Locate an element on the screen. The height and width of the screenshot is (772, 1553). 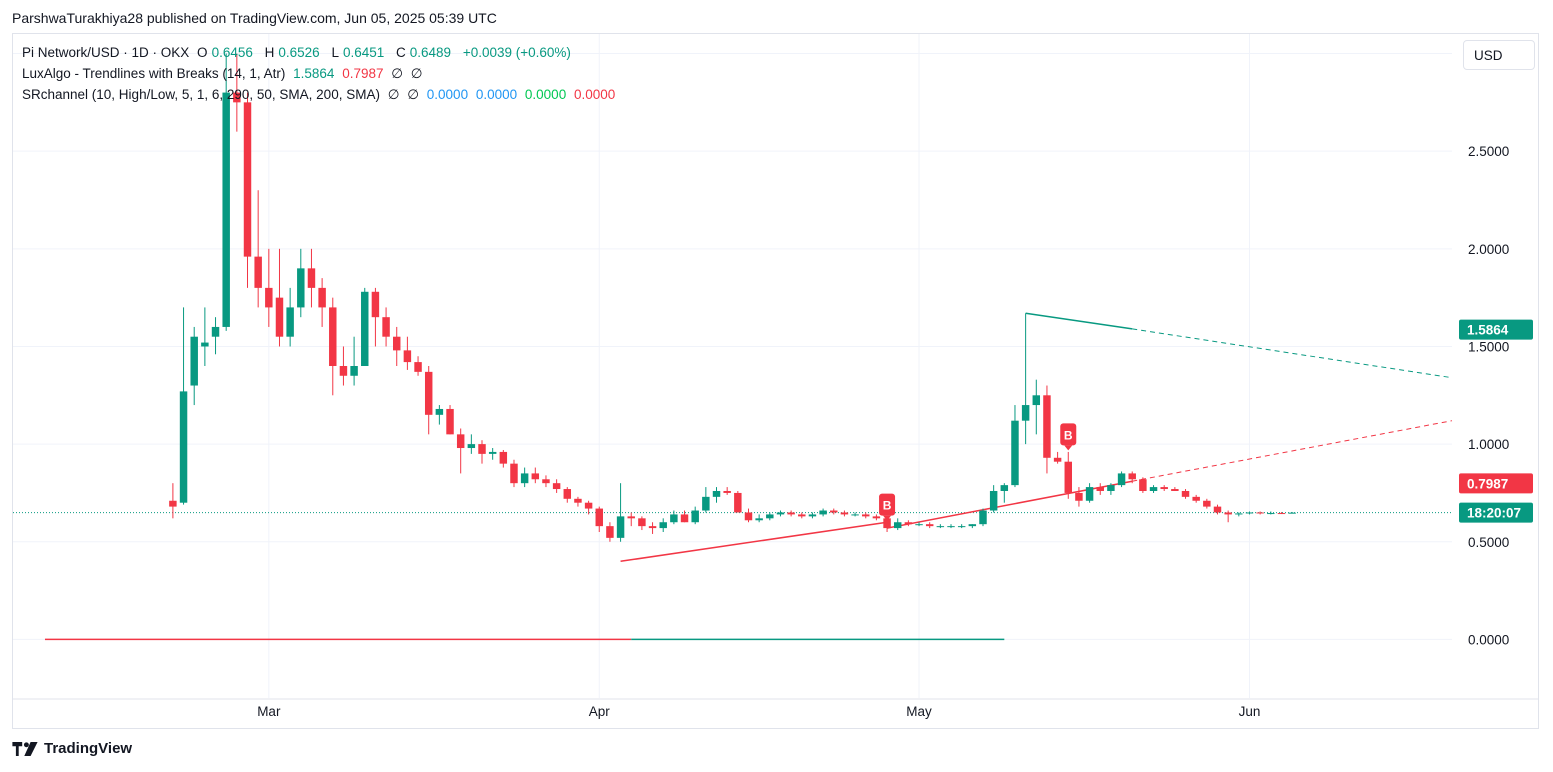
low-value: 0.6451 is located at coordinates (363, 52).